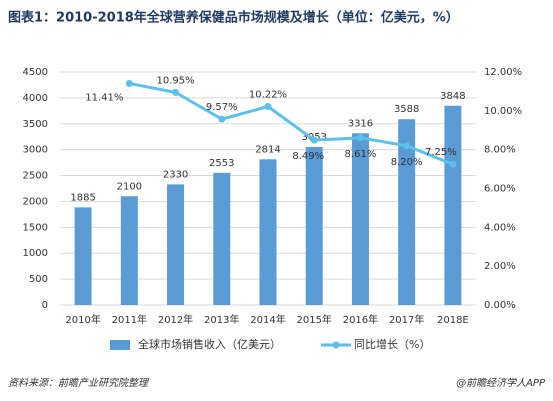 The image size is (553, 401). Describe the element at coordinates (175, 80) in the screenshot. I see `line-label: 10.95%` at that location.